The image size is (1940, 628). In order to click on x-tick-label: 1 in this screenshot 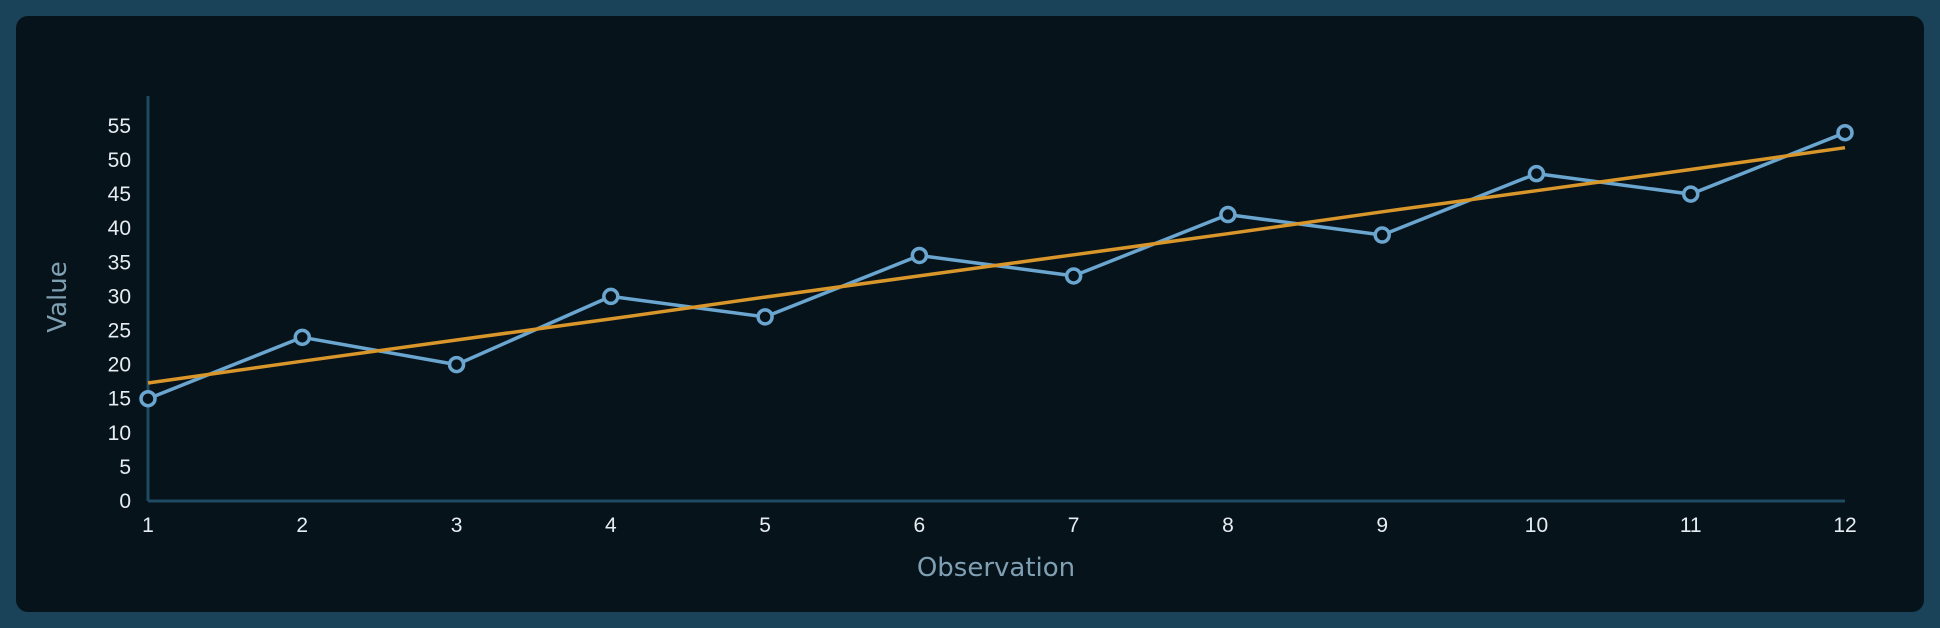, I will do `click(148, 525)`.